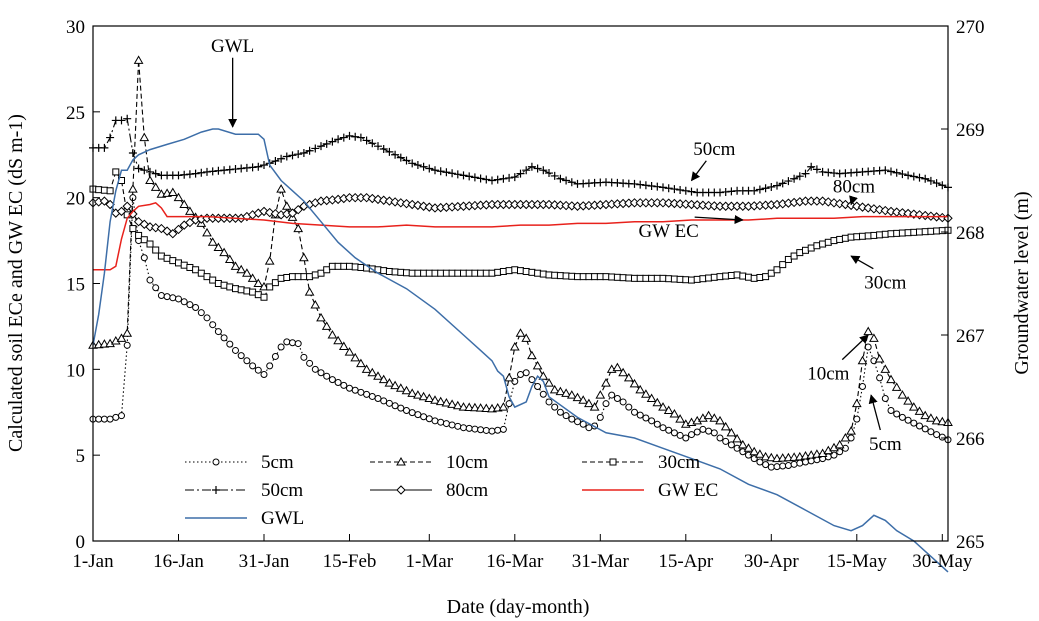  What do you see at coordinates (855, 347) in the screenshot?
I see `annotation-arrow-10cm` at bounding box center [855, 347].